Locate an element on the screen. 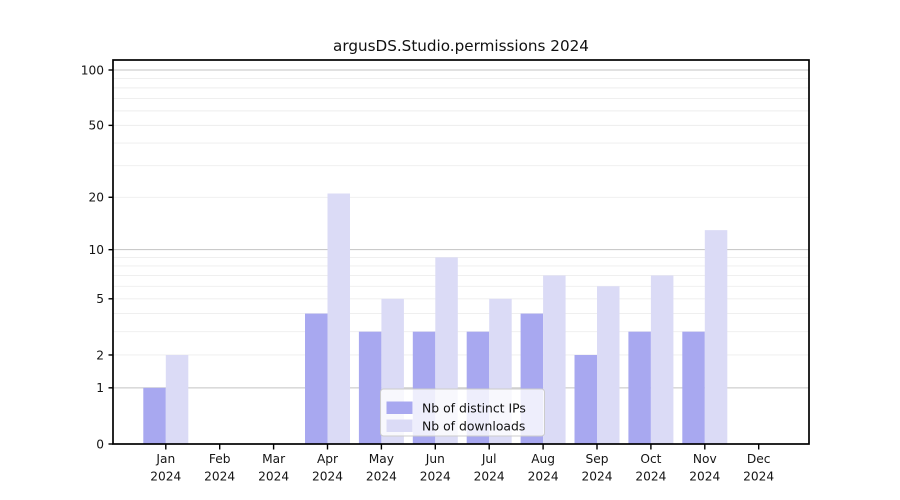 This screenshot has height=500, width=900. bar-downloads-Sep is located at coordinates (608, 365).